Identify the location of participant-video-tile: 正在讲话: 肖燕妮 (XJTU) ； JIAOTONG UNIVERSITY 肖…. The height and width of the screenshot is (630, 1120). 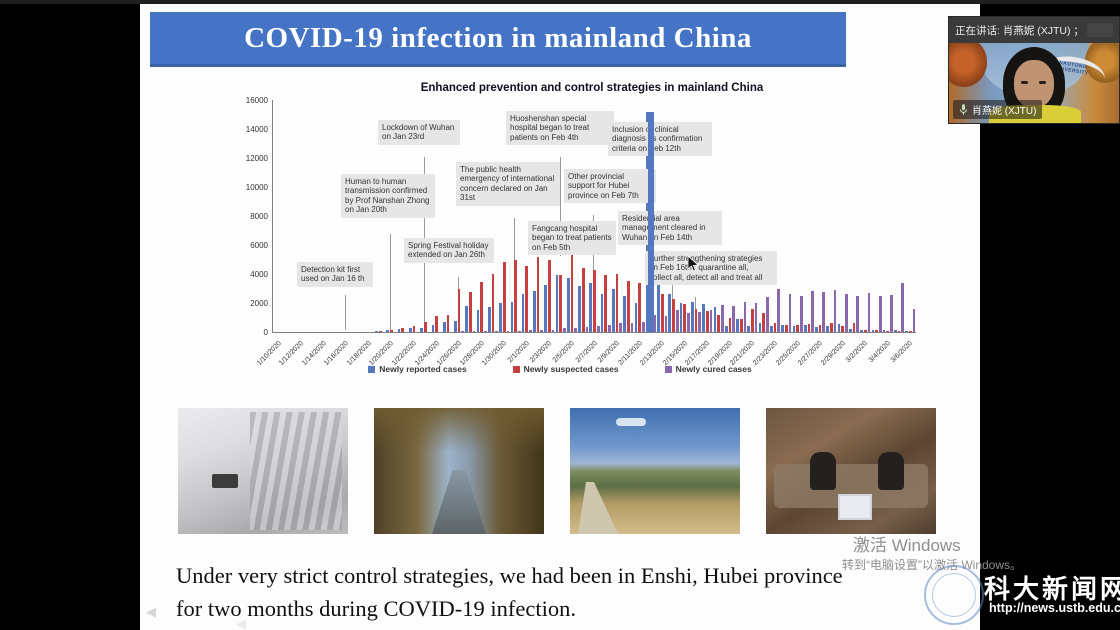
(1034, 70).